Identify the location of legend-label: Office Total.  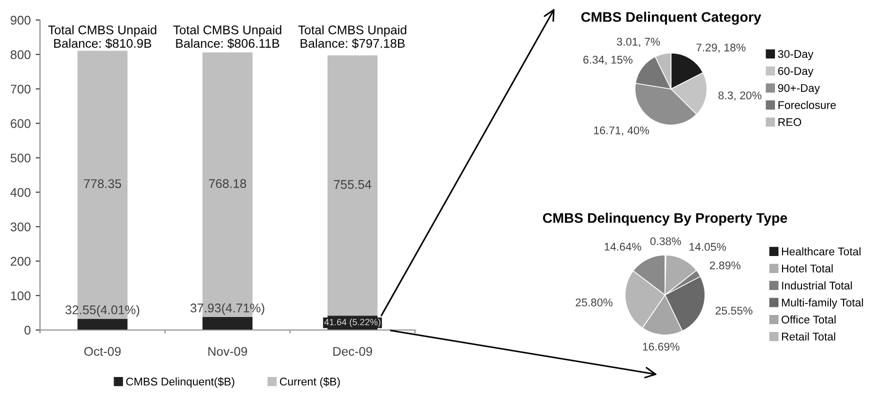
(809, 319).